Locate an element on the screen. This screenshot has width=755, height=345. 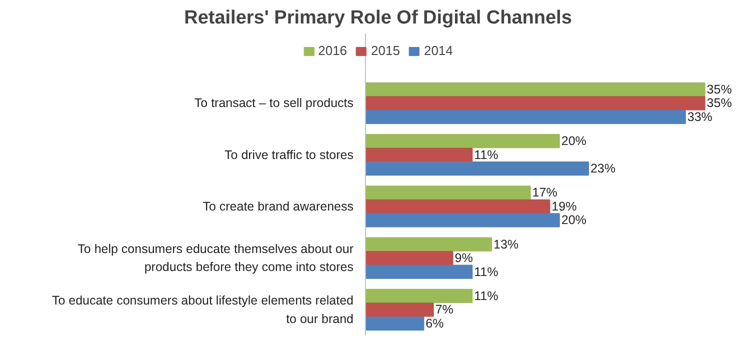
data-label: 9% is located at coordinates (463, 258).